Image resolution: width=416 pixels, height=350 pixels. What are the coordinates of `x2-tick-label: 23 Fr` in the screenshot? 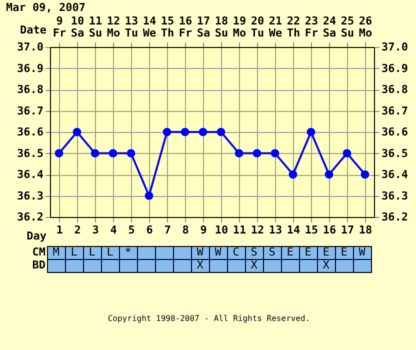 It's located at (311, 27).